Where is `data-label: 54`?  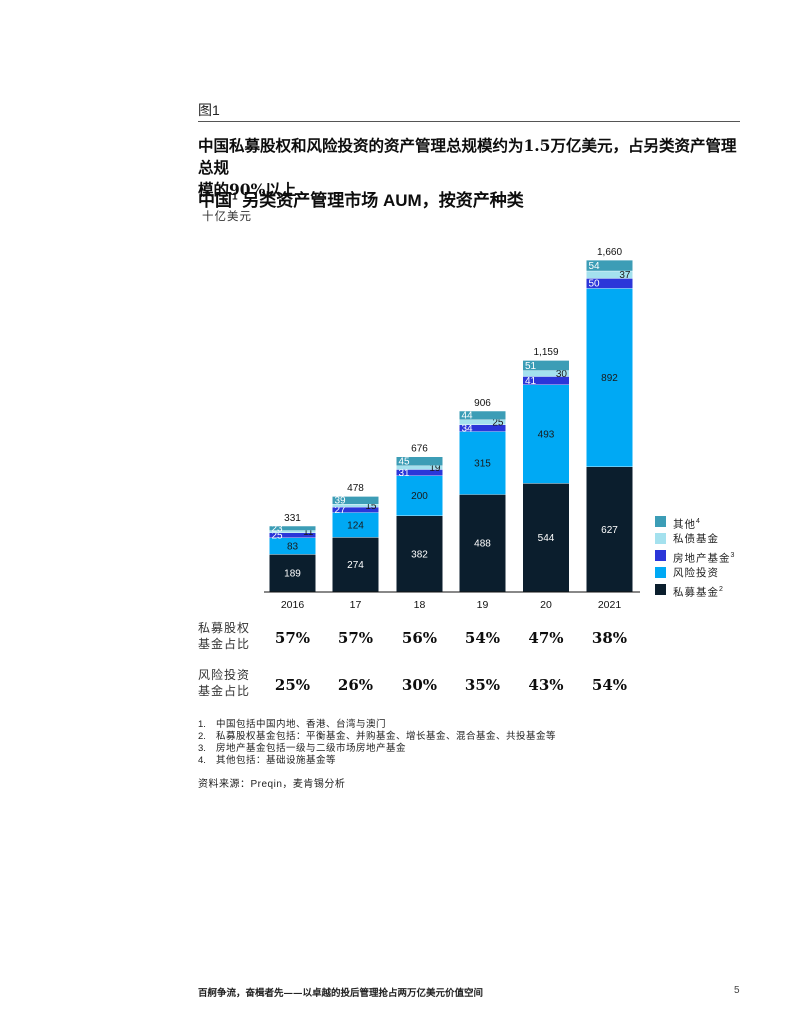
data-label: 54 is located at coordinates (595, 266).